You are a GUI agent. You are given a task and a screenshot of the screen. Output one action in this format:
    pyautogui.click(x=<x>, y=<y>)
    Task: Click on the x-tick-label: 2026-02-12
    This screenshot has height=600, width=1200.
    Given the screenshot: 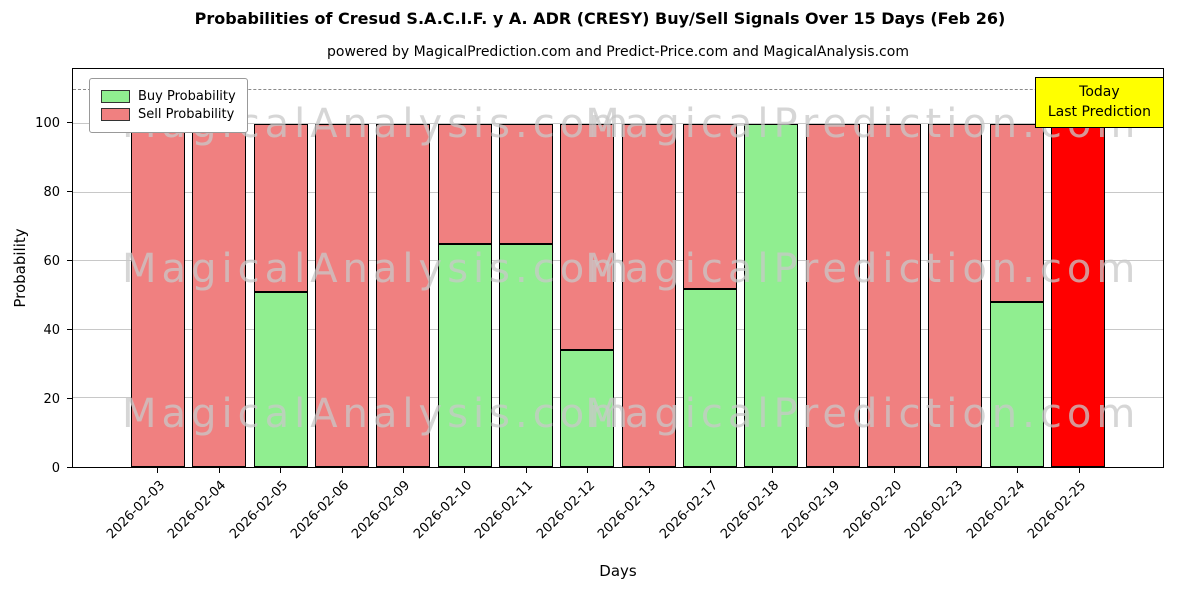 What is the action you would take?
    pyautogui.click(x=565, y=510)
    